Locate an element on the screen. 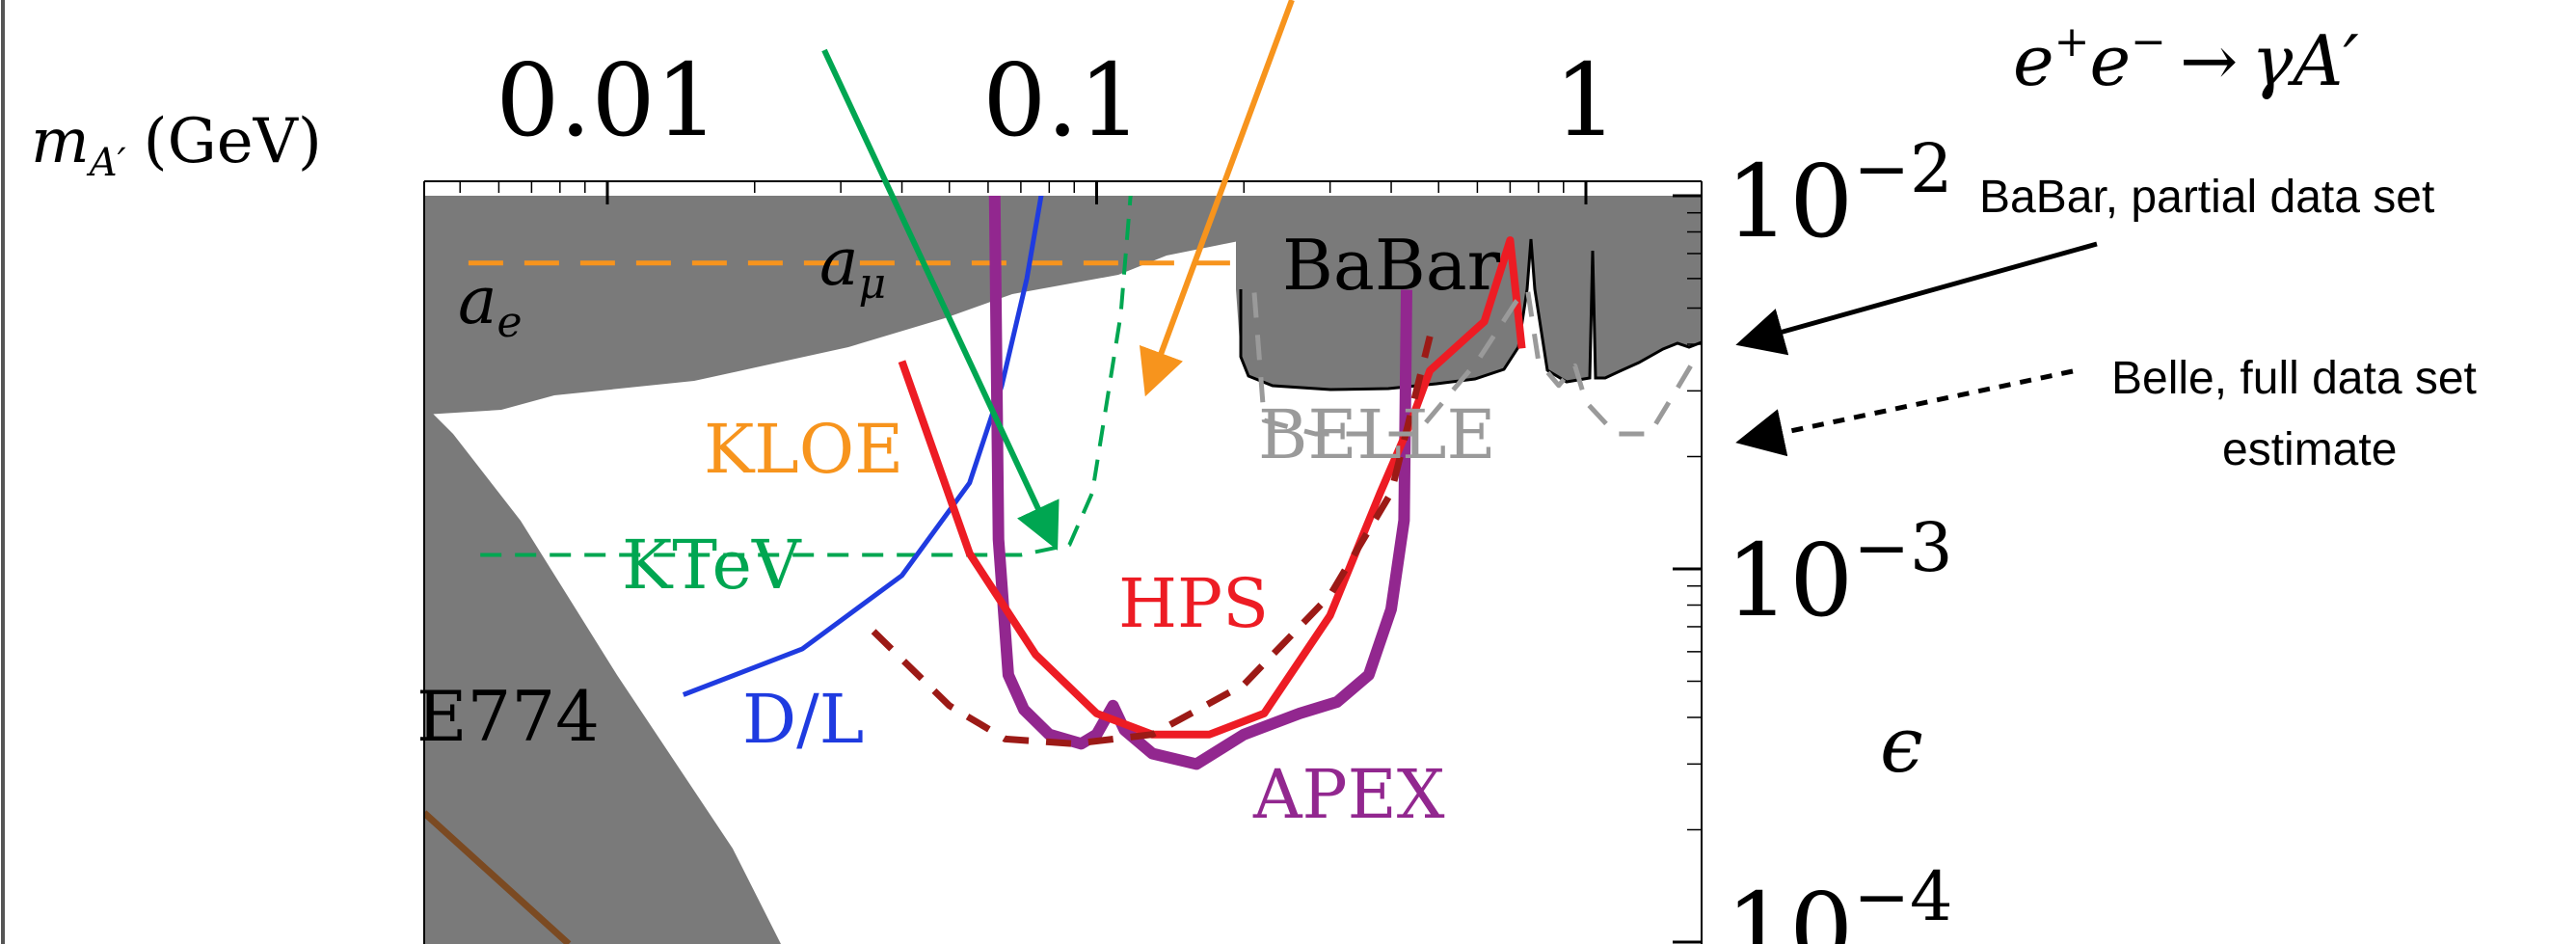  series-label-kloe: KLOE is located at coordinates (804, 449).